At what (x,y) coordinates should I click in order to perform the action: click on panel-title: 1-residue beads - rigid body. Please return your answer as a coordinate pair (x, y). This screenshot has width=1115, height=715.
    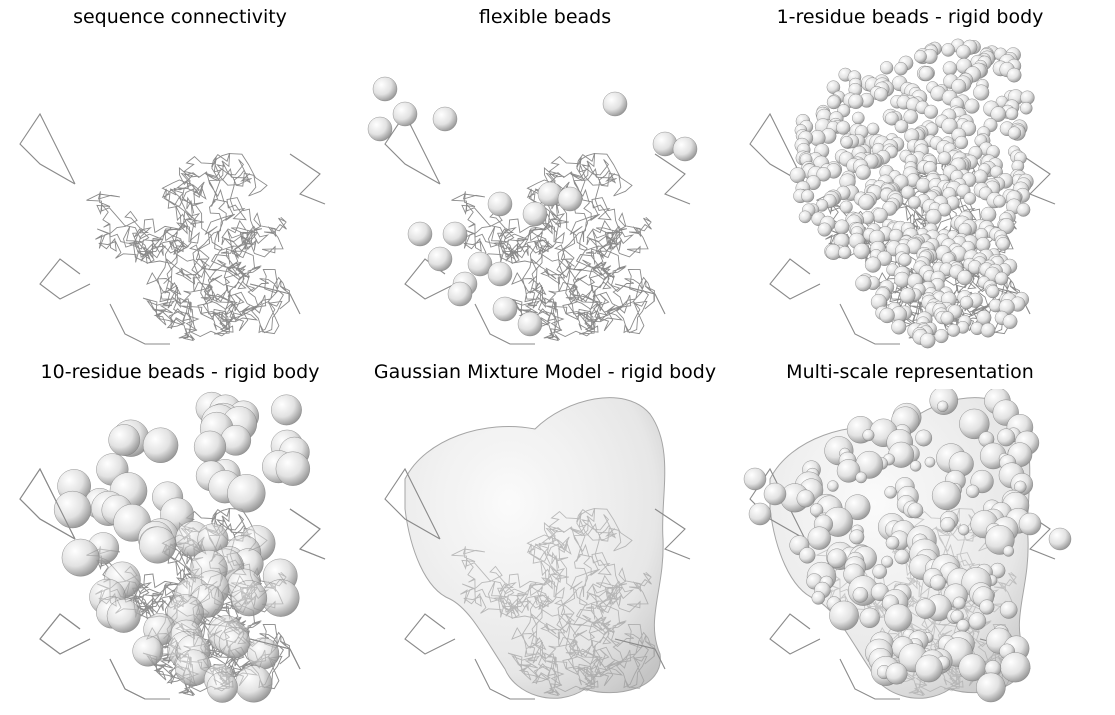
    Looking at the image, I should click on (910, 17).